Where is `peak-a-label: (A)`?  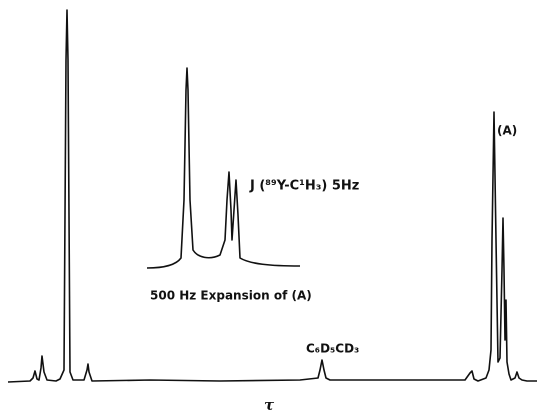
peak-a-label: (A) is located at coordinates (507, 131).